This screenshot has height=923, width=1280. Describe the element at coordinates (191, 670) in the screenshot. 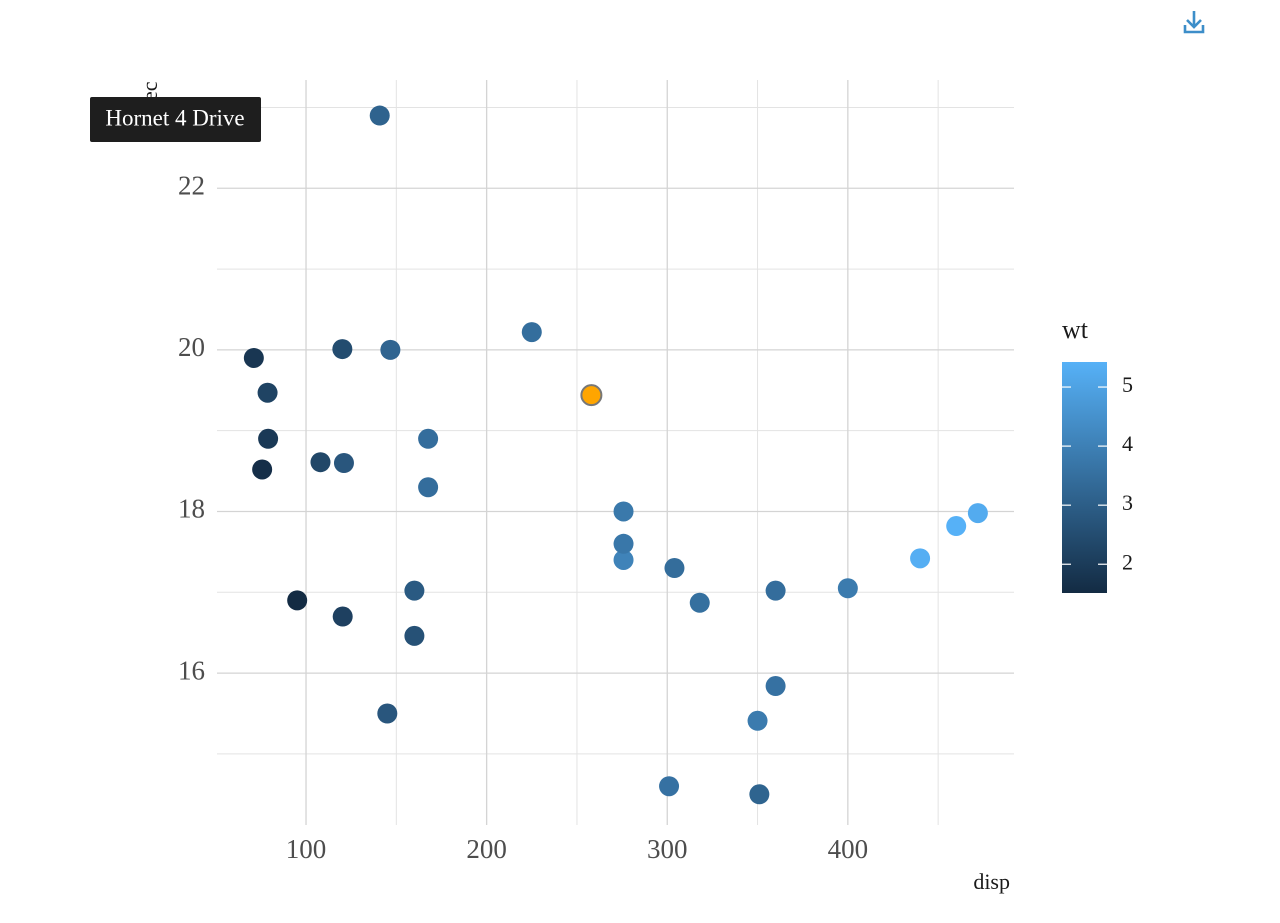

I see `y-tick-label: 16` at that location.